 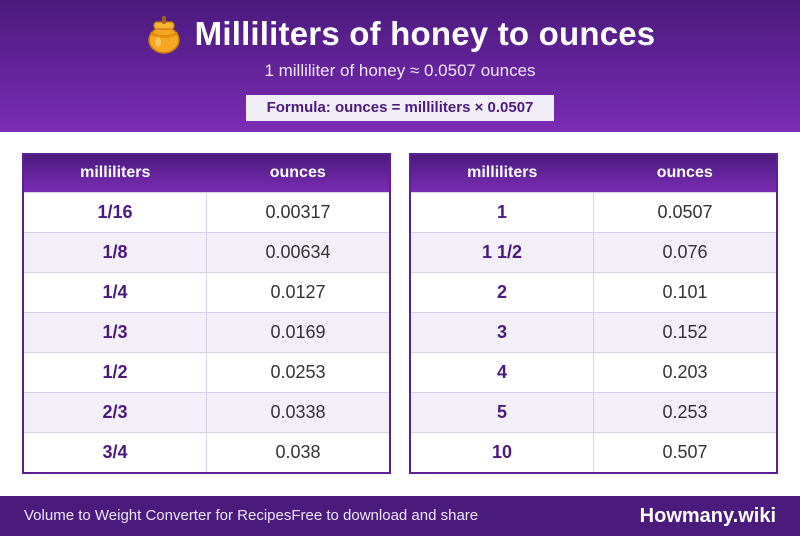 What do you see at coordinates (115, 252) in the screenshot?
I see `cell-milliliters: 1/8` at bounding box center [115, 252].